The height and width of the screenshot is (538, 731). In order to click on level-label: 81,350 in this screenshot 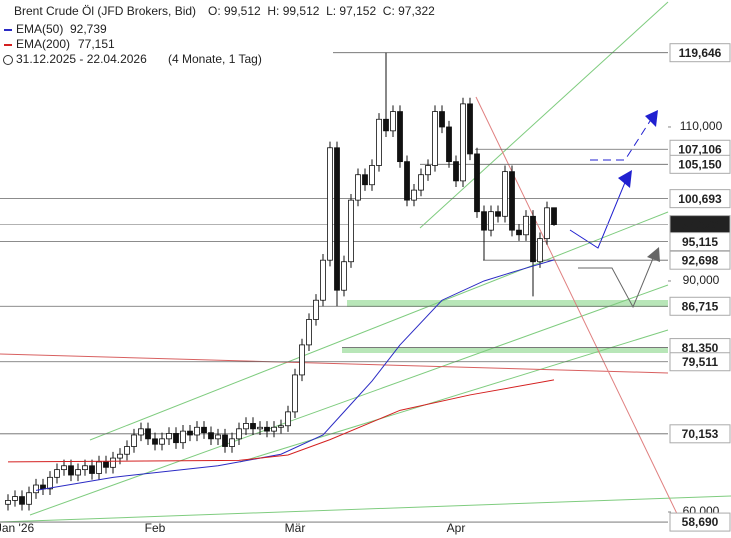, I will do `click(700, 348)`.